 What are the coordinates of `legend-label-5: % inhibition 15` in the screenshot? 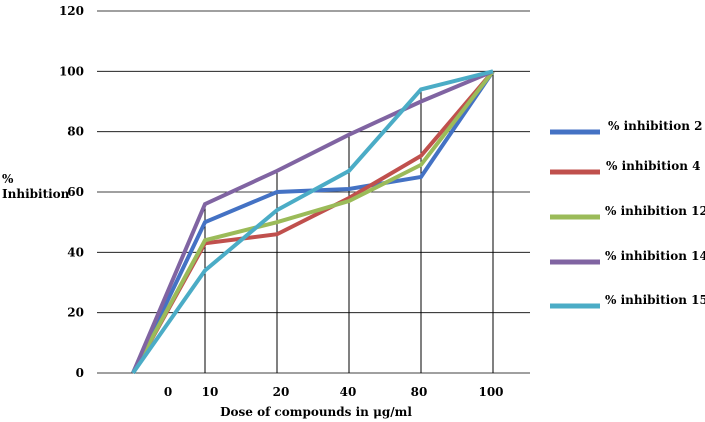 It's located at (655, 300).